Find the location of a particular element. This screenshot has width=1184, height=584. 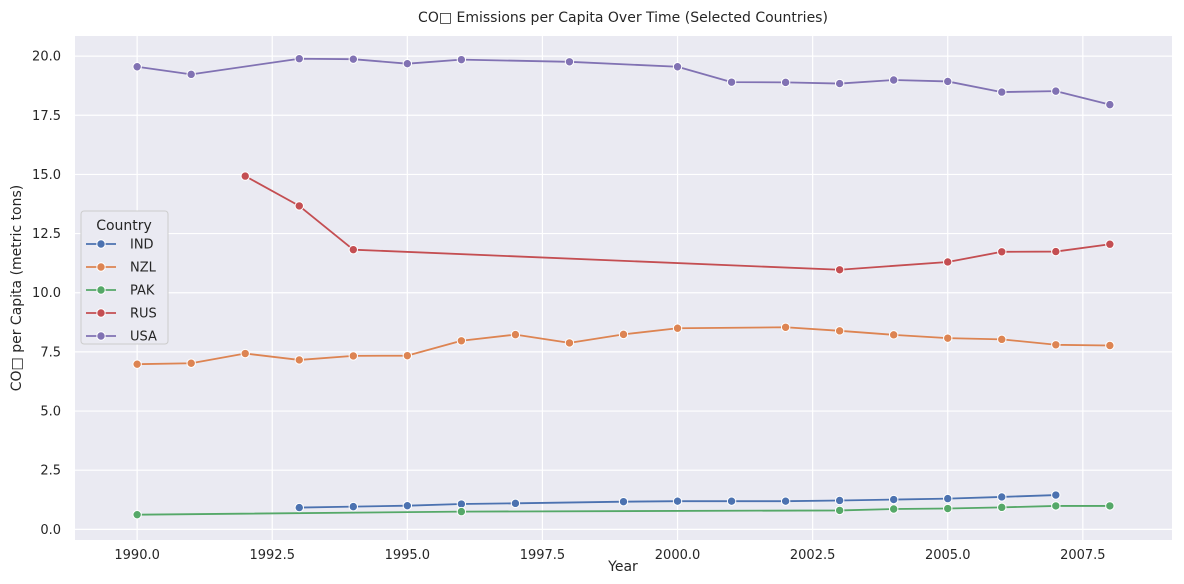

y-tick-label: 10.0 is located at coordinates (46, 293).